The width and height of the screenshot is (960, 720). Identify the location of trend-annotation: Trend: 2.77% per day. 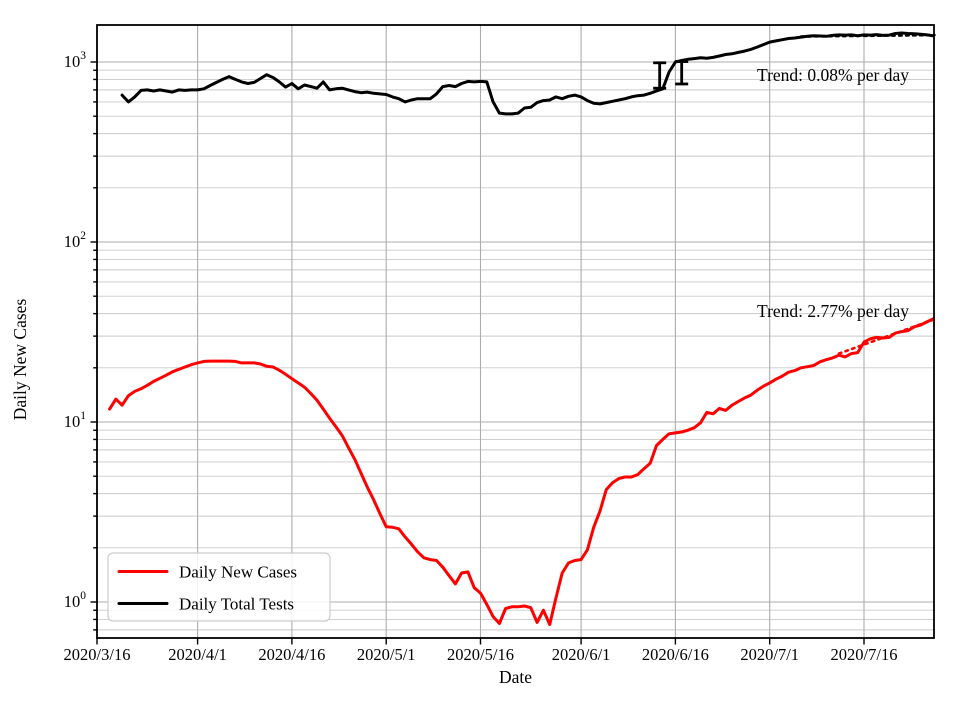
(833, 311).